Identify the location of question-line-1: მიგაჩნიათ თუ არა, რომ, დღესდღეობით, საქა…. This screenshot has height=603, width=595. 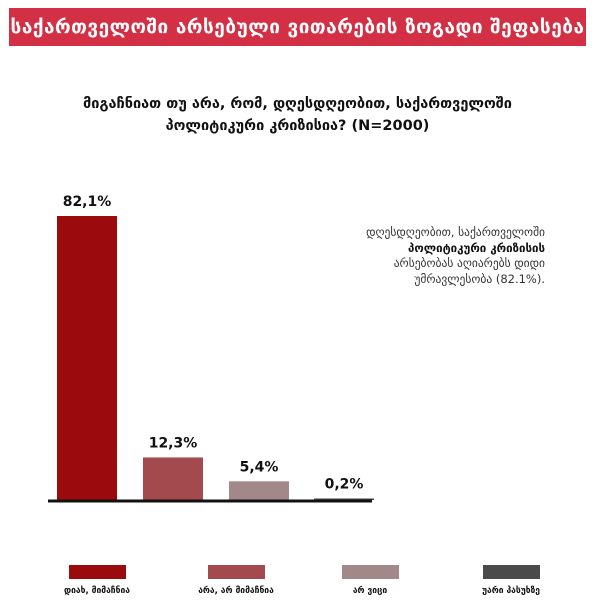
(297, 104).